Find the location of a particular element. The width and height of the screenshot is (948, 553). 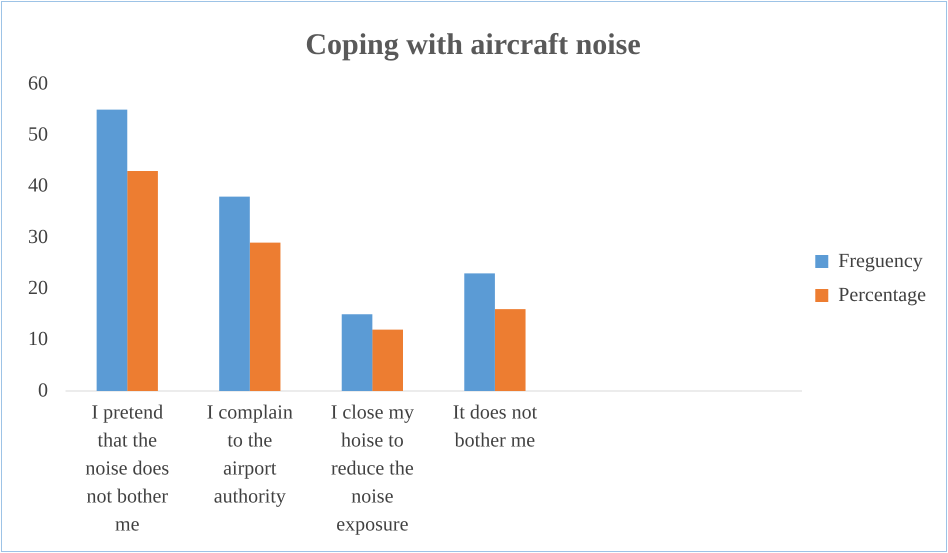

y-tick-label: 0 is located at coordinates (43, 390).